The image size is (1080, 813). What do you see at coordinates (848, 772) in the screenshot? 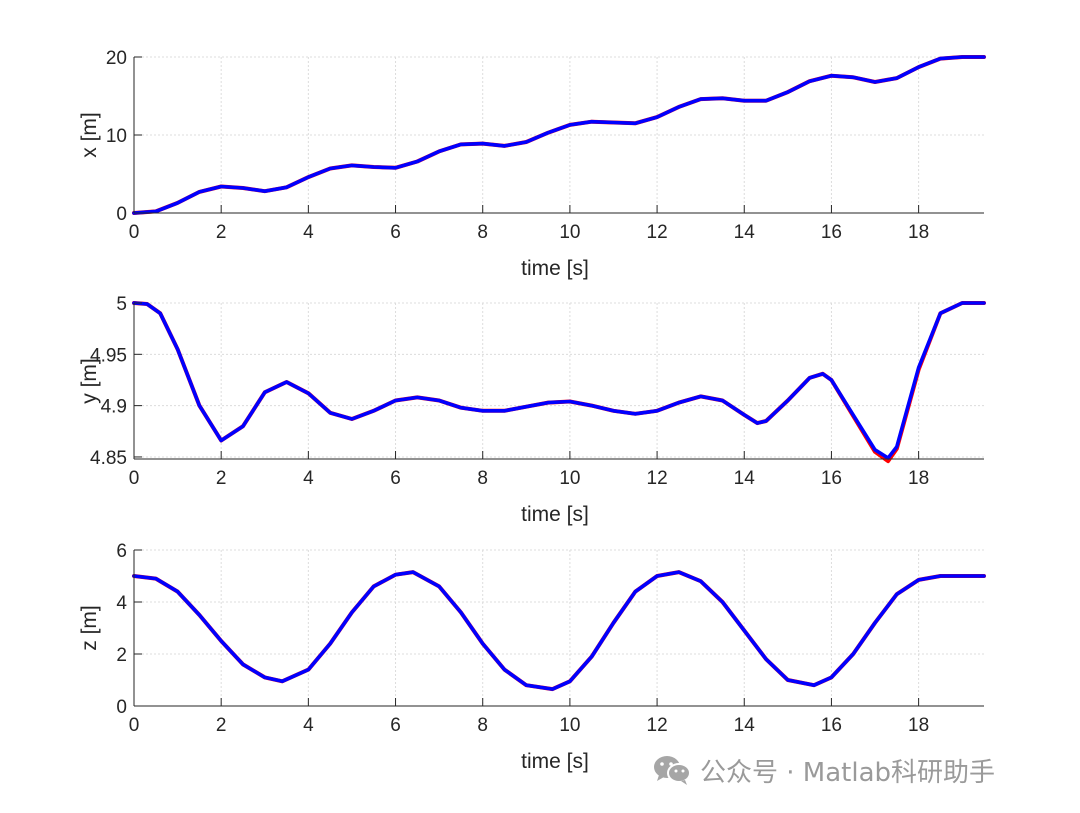
I see `watermark-text: 公众号 · Matlab科研助手` at bounding box center [848, 772].